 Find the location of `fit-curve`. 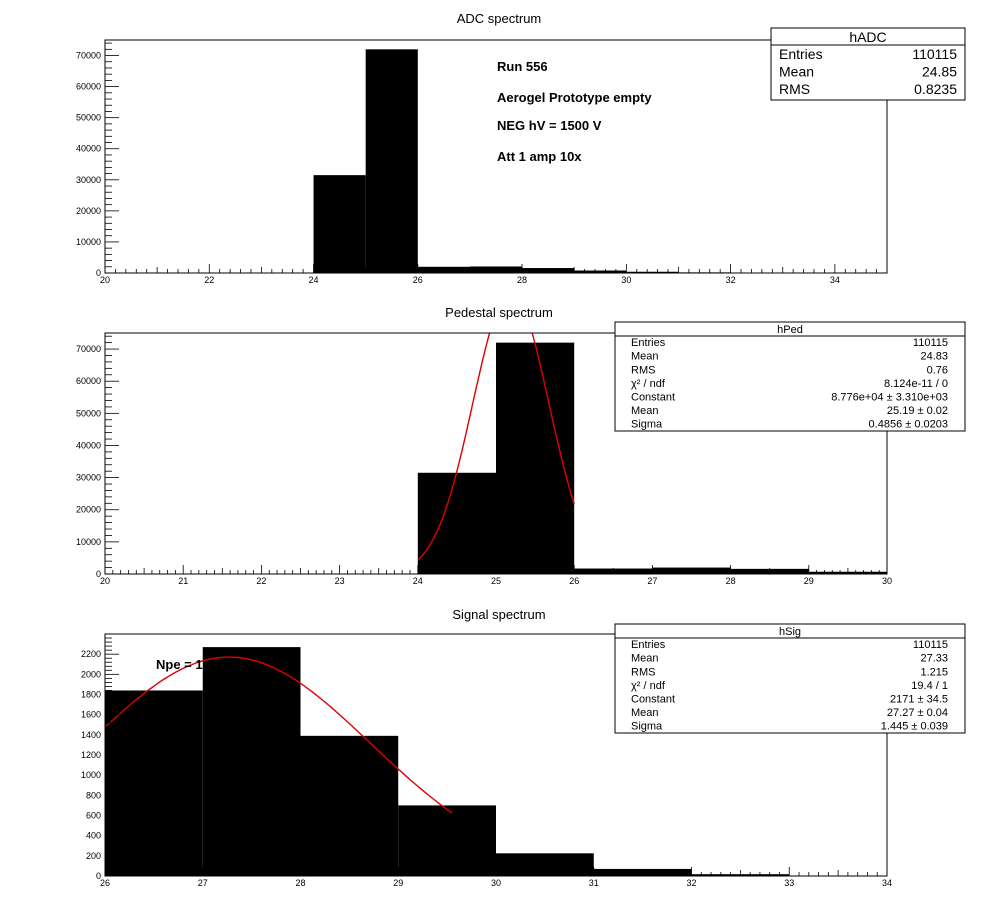

fit-curve is located at coordinates (496, 447).